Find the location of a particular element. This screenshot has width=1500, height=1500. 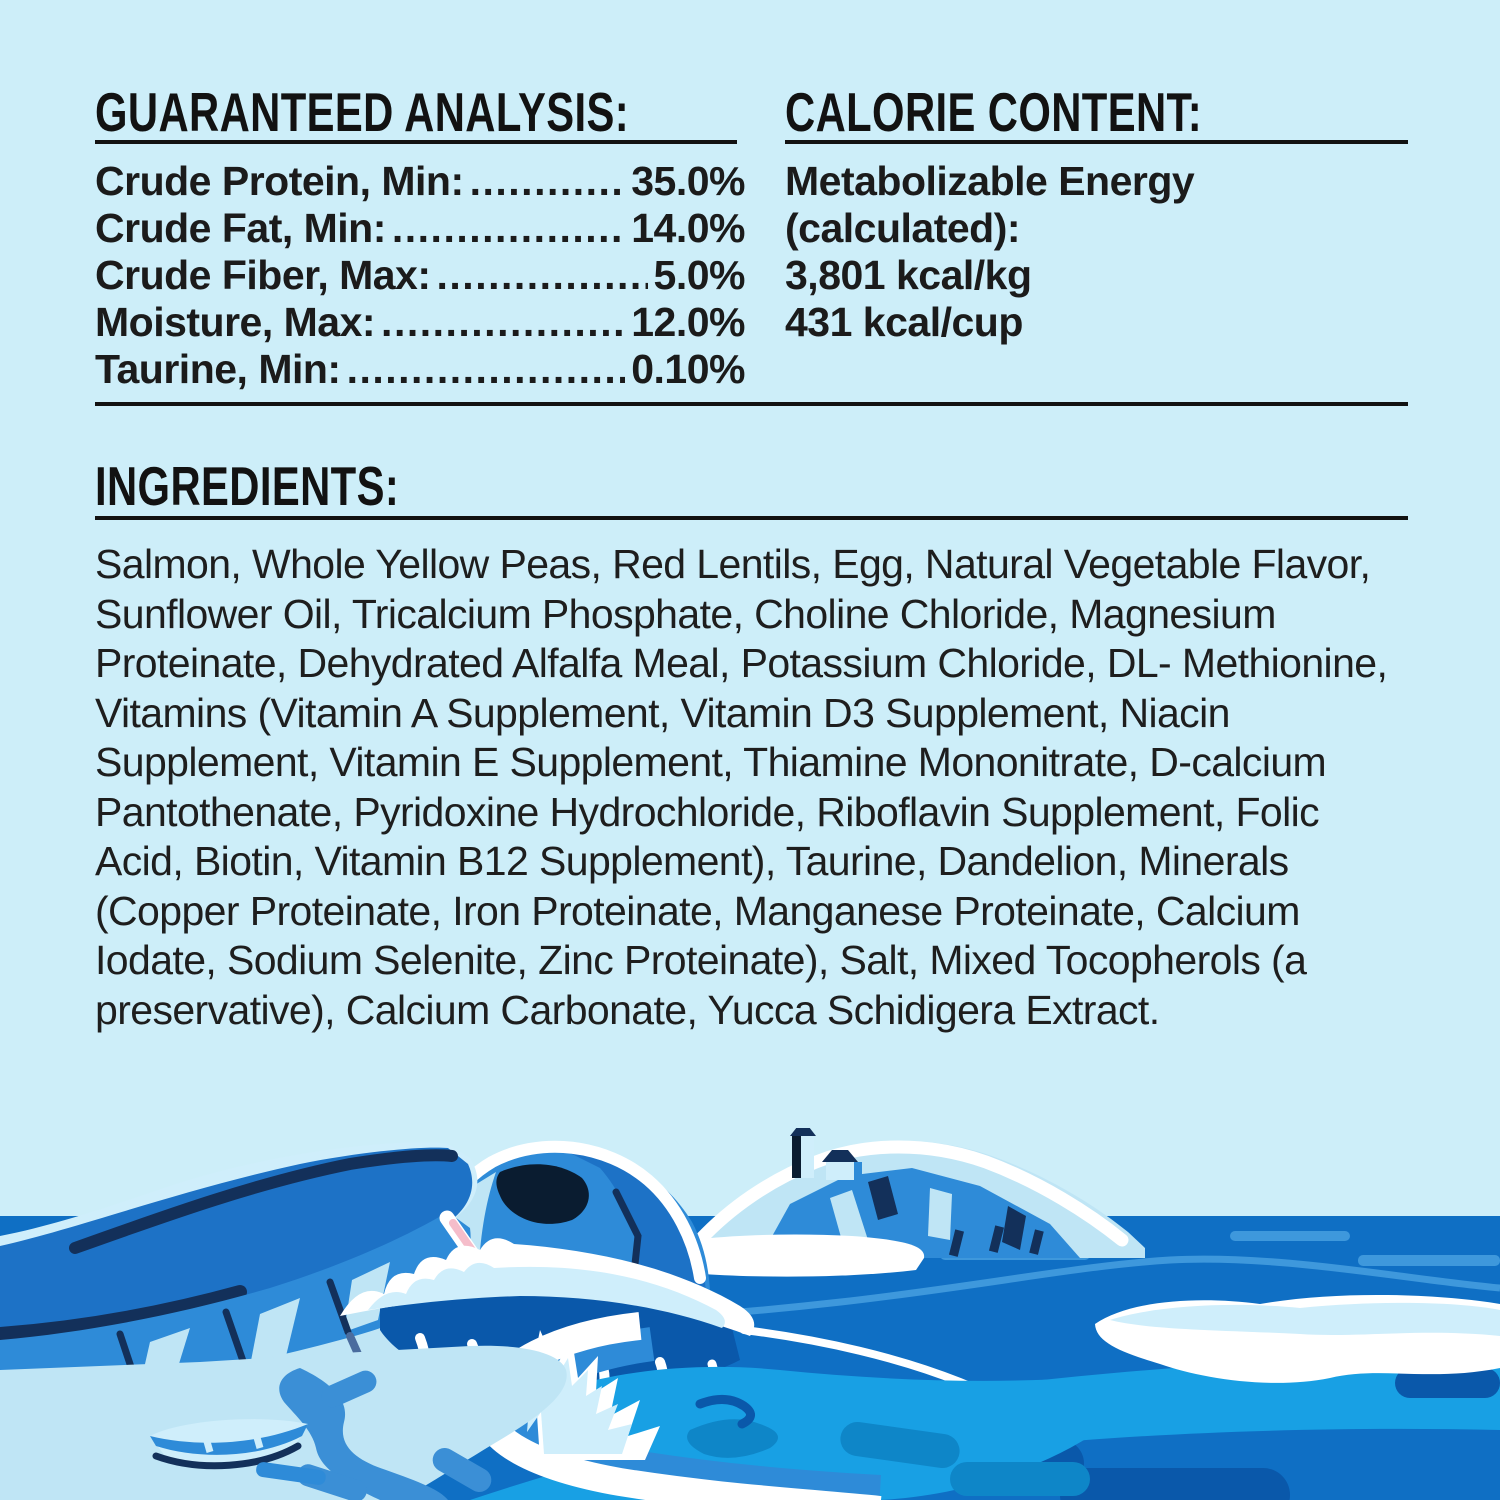

calorie-line: (calculated): is located at coordinates (903, 228).